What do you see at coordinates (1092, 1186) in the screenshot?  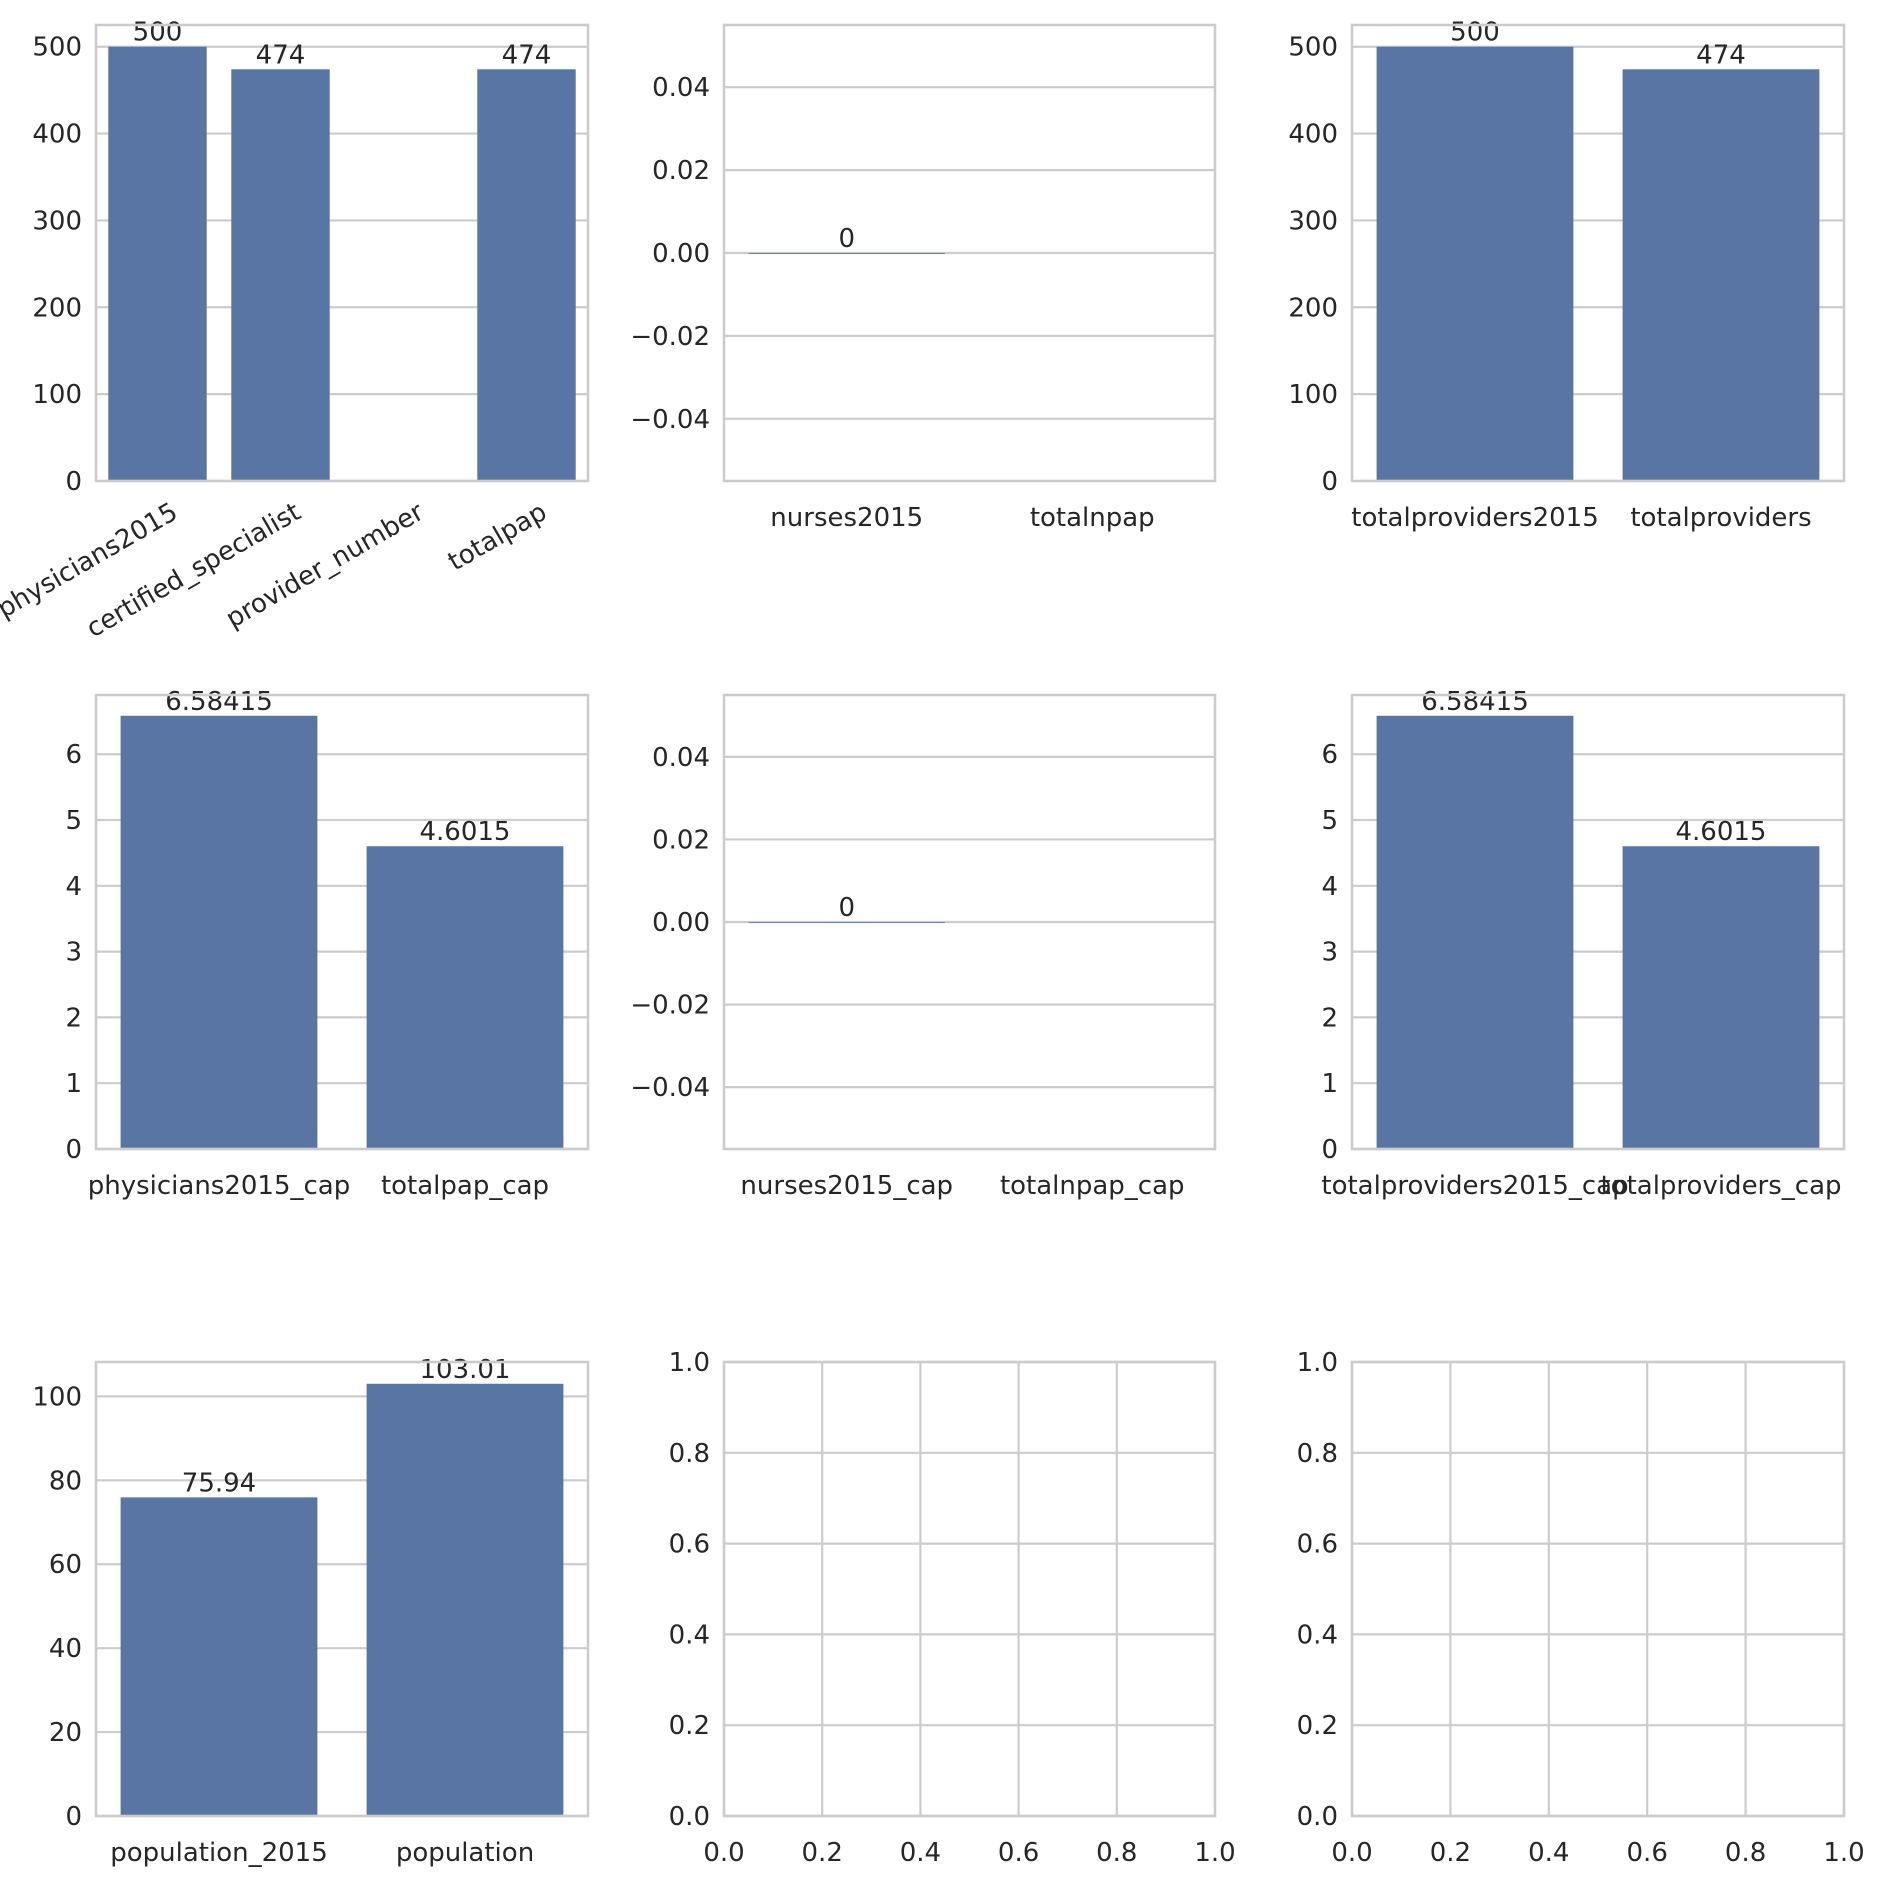 I see `x-tick-label: totalnpap_cap` at bounding box center [1092, 1186].